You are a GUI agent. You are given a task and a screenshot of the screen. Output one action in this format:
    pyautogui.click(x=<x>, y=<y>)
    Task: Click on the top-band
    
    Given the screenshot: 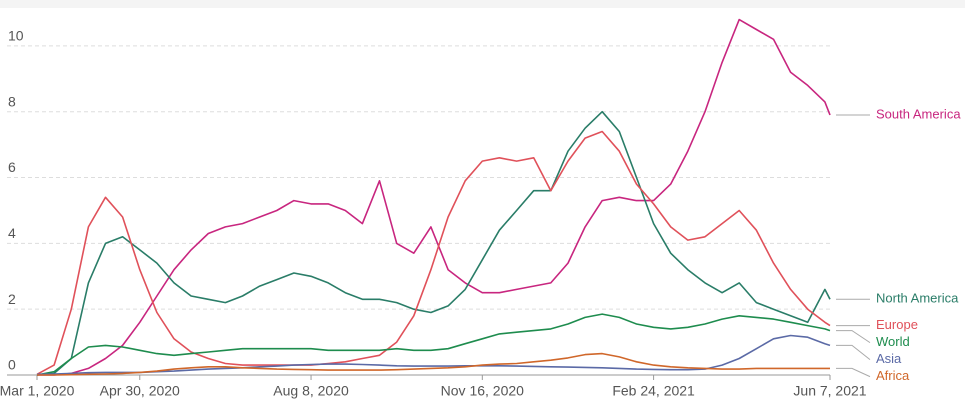 What is the action you would take?
    pyautogui.click(x=482, y=4)
    